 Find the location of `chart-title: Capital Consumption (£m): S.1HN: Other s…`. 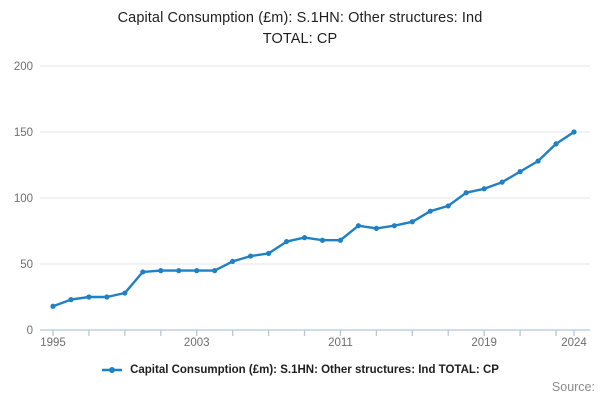

chart-title: Capital Consumption (£m): S.1HN: Other s… is located at coordinates (300, 29).